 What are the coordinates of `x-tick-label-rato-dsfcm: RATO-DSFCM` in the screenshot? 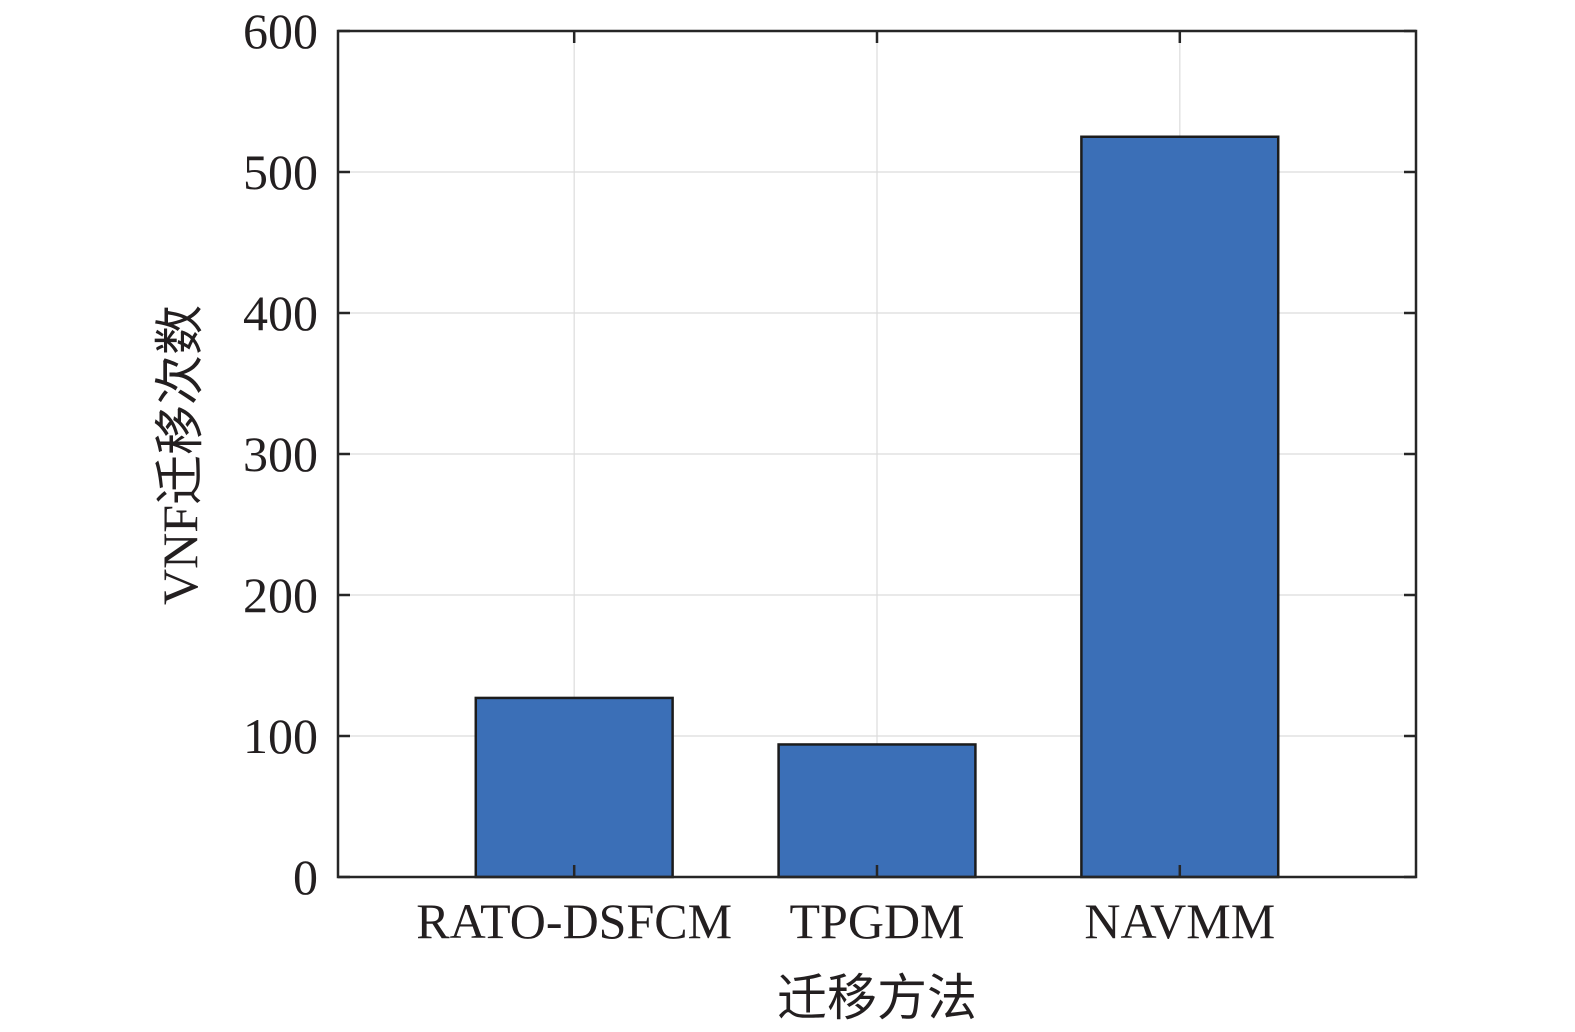 It's located at (574, 921).